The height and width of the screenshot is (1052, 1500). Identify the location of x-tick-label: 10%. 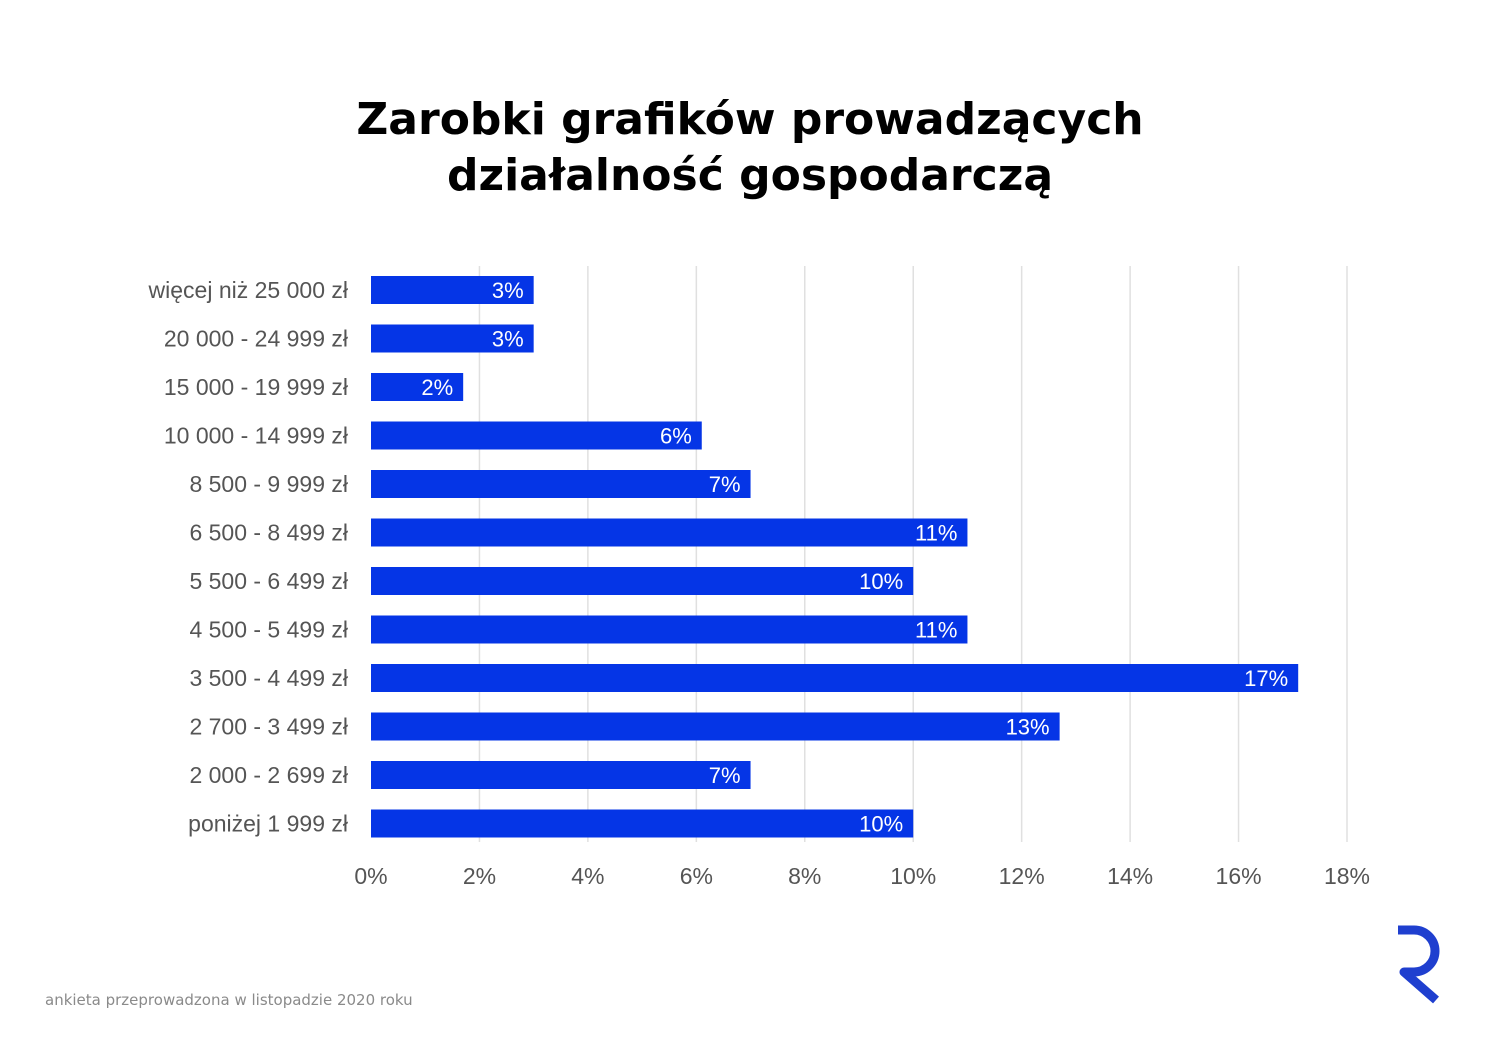
(913, 876).